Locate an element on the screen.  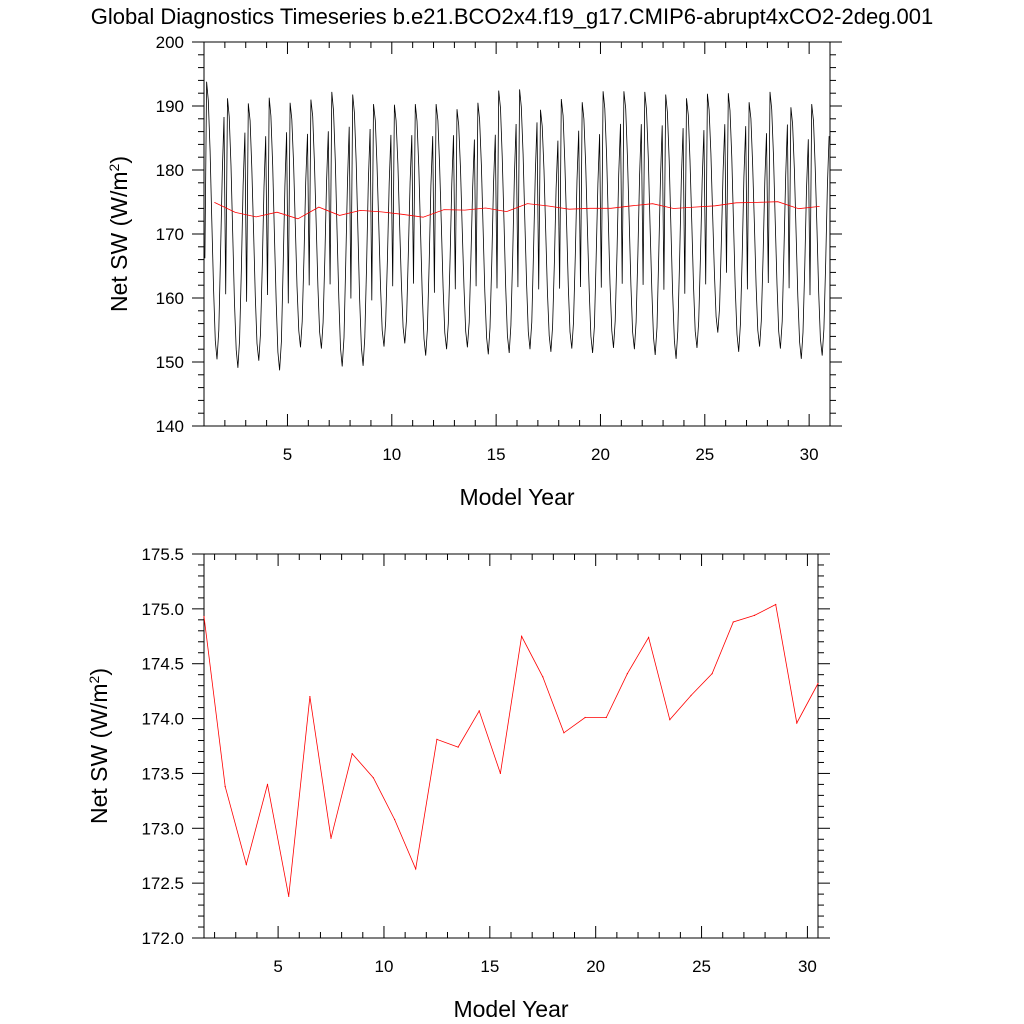
top-x-tick-label: 15 is located at coordinates (496, 454).